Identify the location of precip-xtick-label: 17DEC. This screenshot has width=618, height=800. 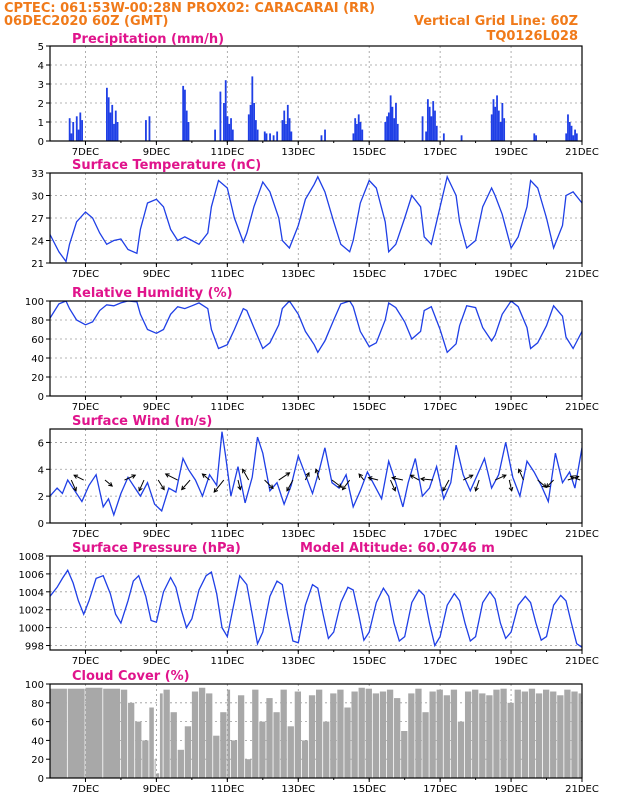
(440, 152).